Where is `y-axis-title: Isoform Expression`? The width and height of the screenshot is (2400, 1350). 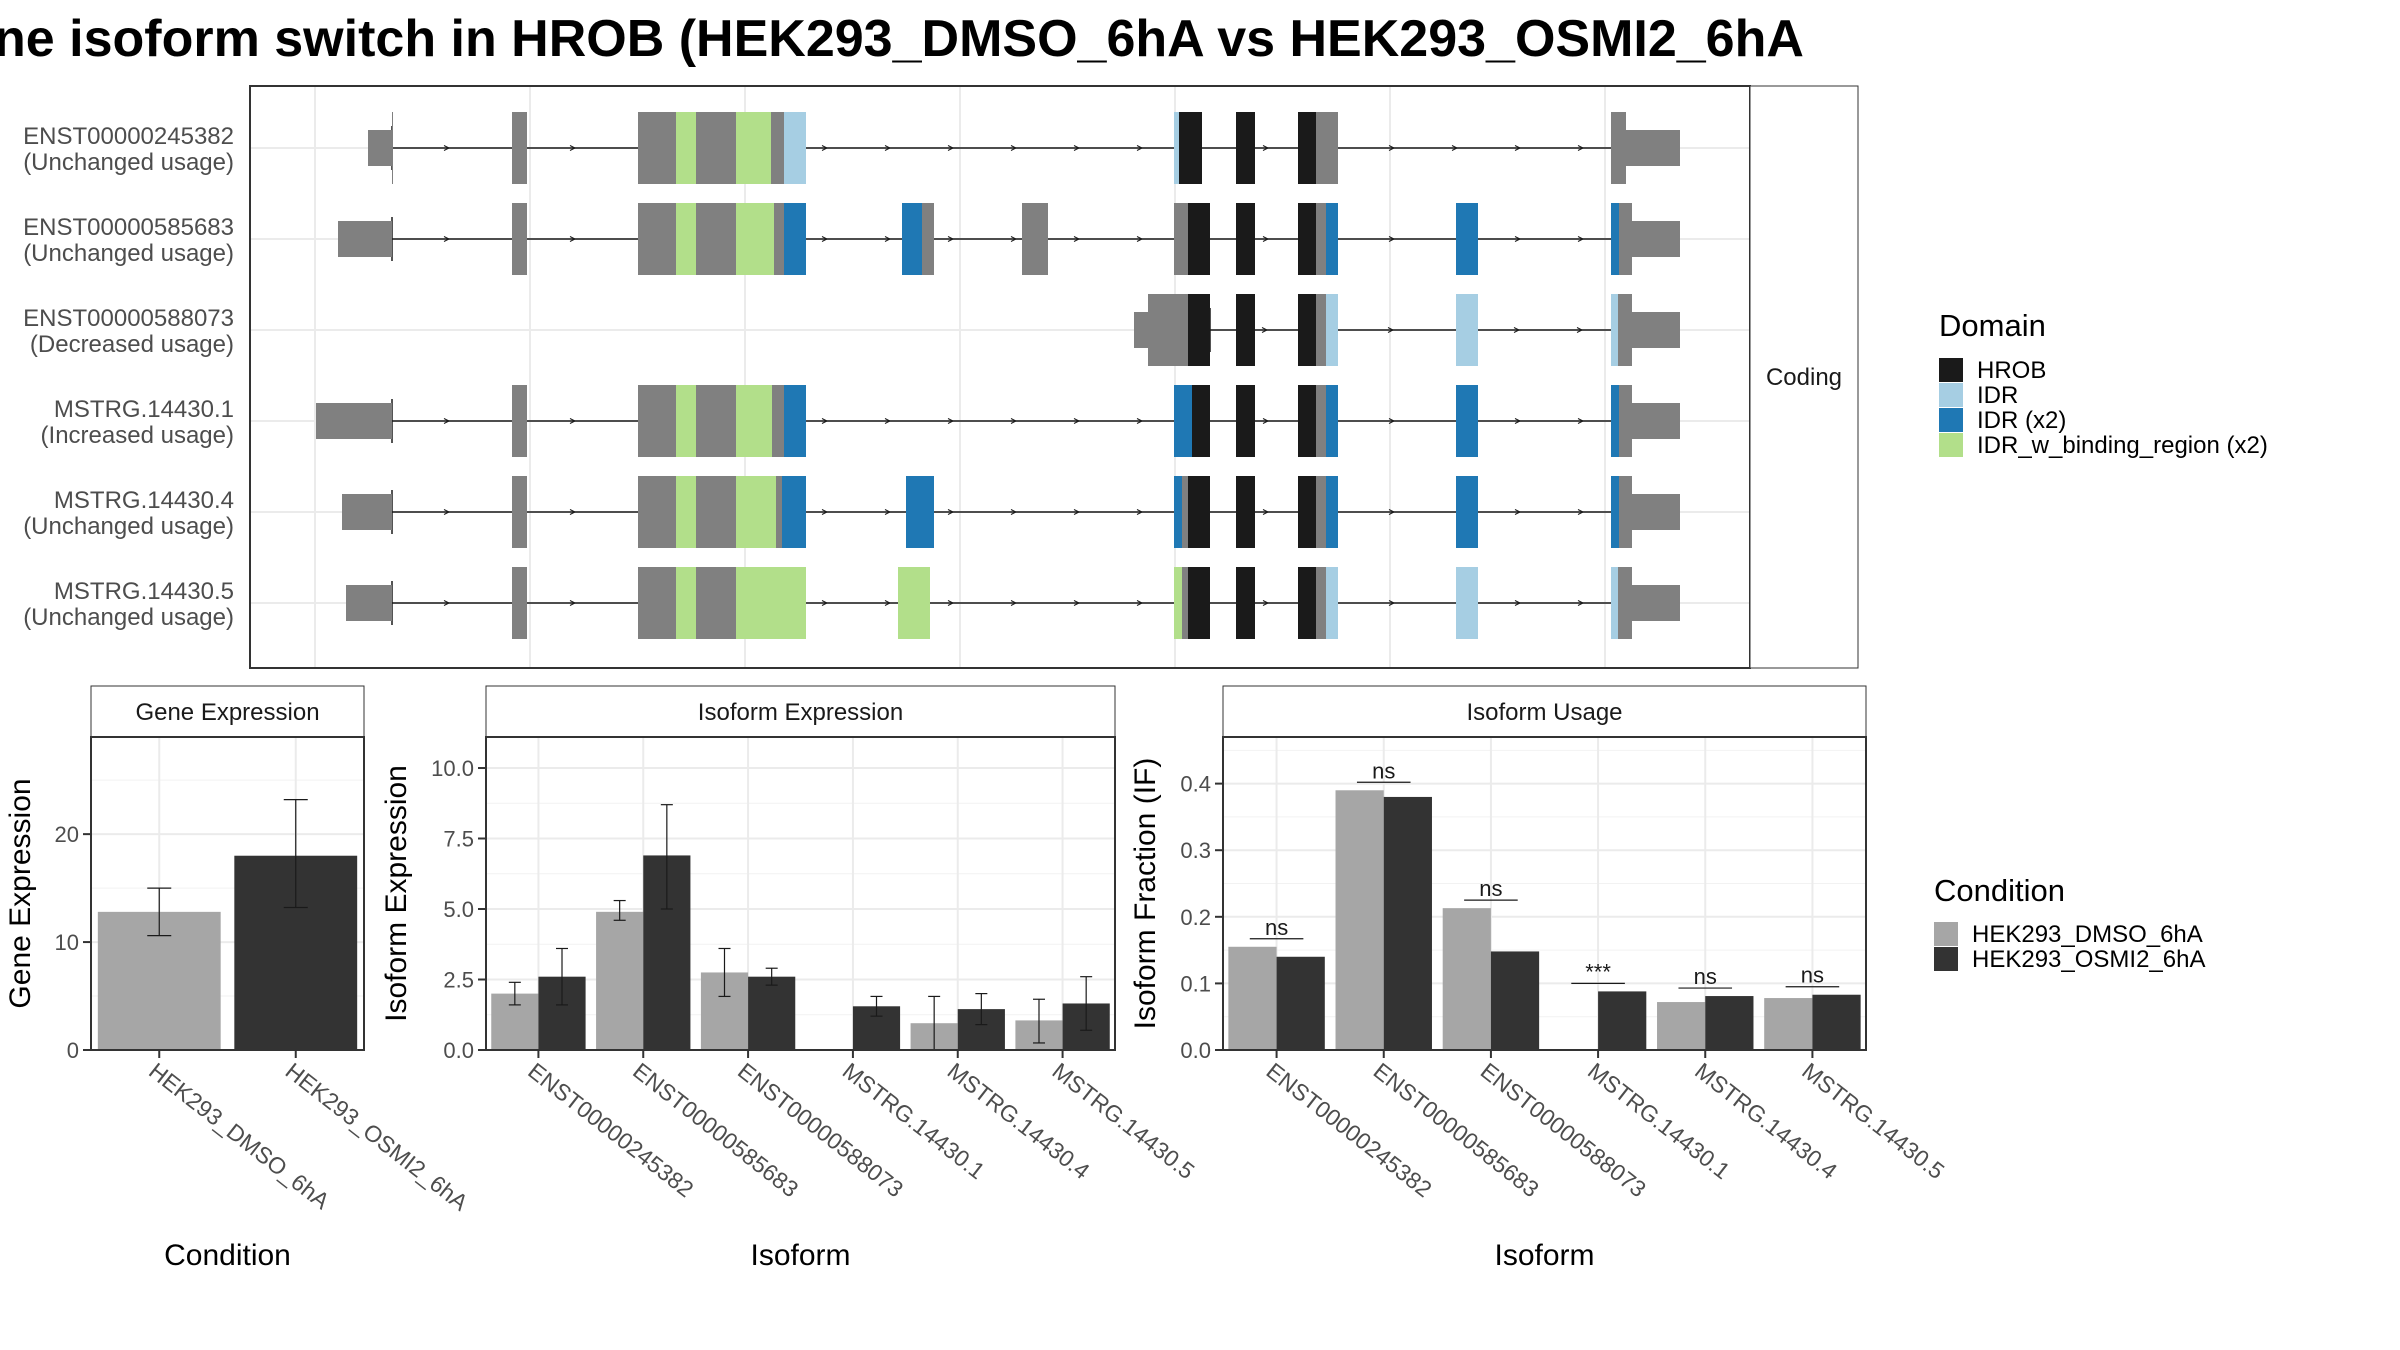
y-axis-title: Isoform Expression is located at coordinates (396, 893).